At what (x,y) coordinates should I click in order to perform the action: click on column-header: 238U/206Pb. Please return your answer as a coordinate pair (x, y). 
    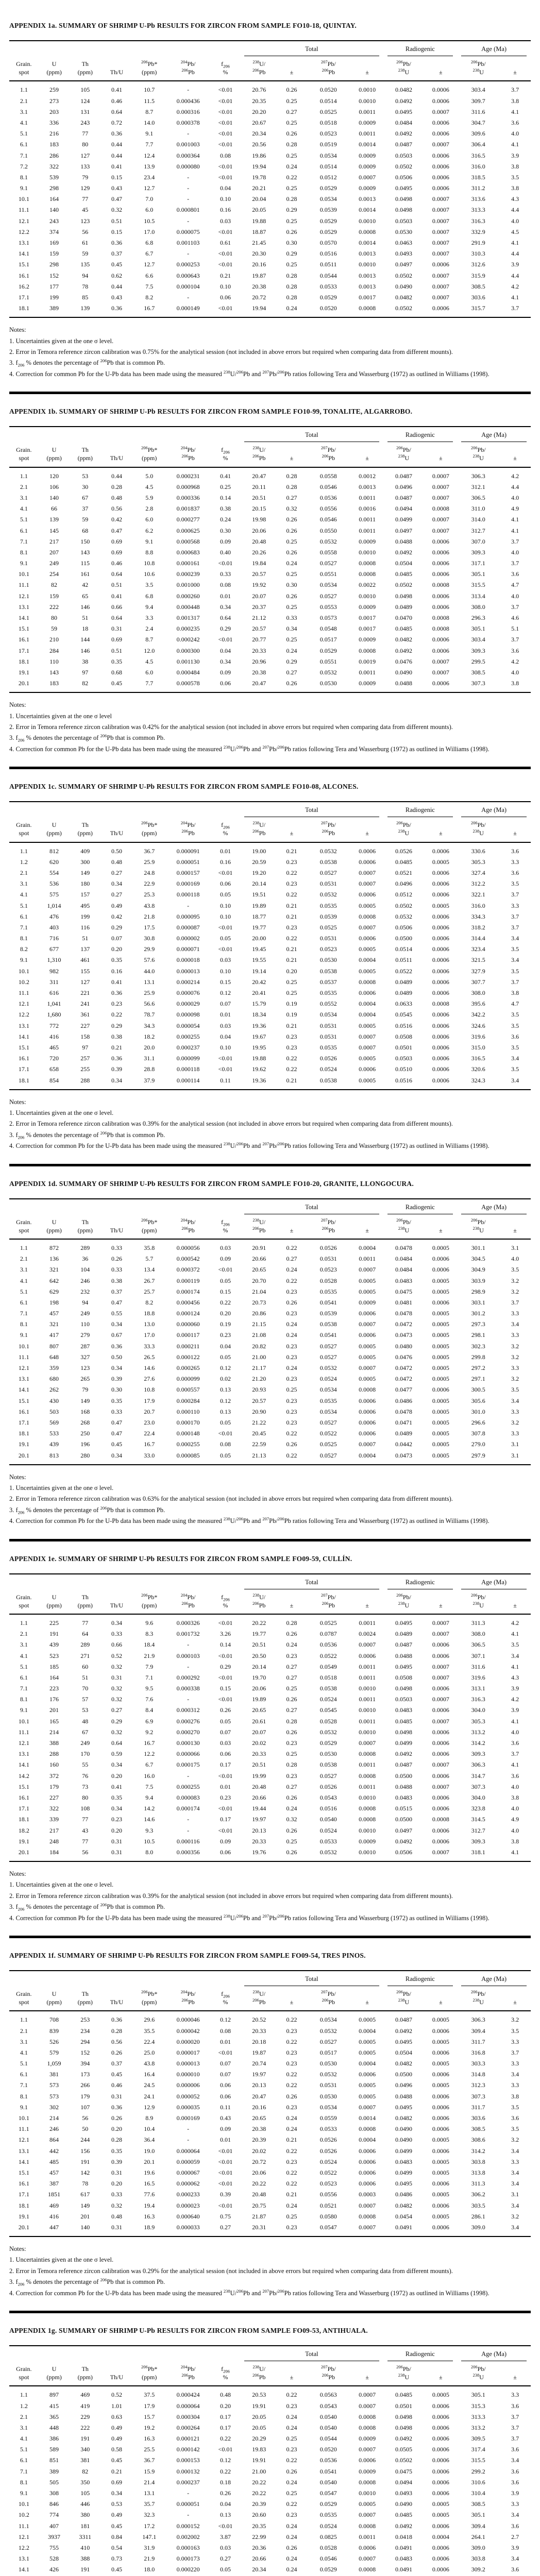
    Looking at the image, I should click on (259, 2374).